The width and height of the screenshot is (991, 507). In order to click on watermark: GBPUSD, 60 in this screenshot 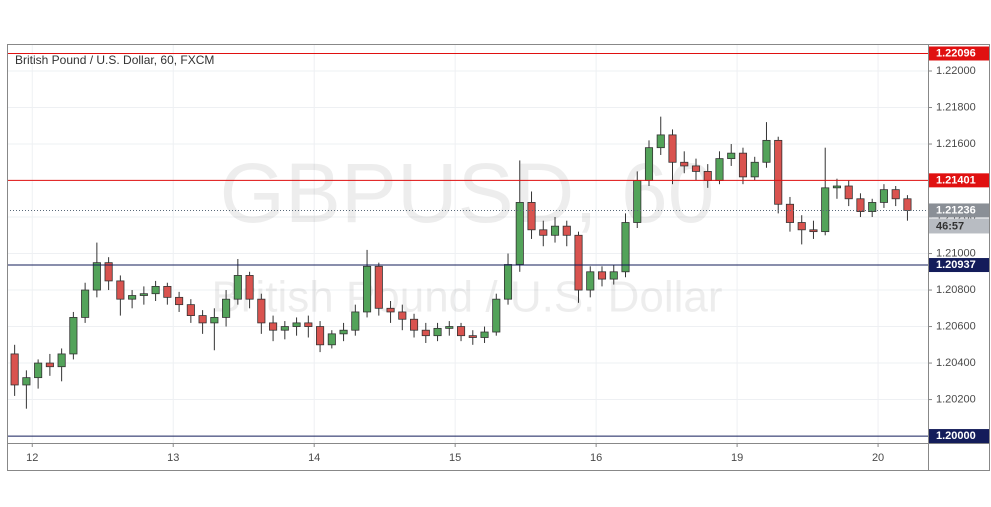, I will do `click(467, 193)`.